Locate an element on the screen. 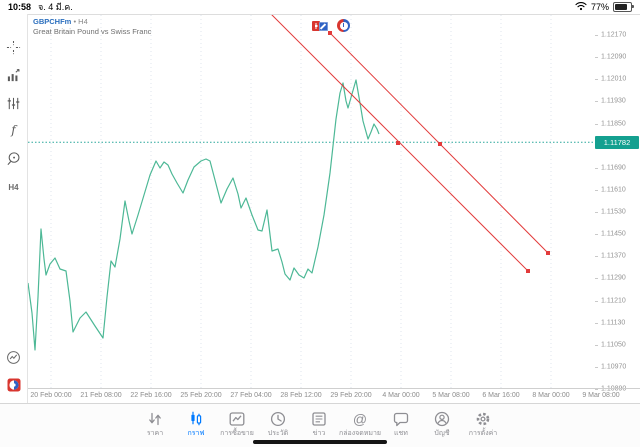 The height and width of the screenshot is (447, 640). tab-mailbox: @ กล่องจดหมาย is located at coordinates (360, 423).